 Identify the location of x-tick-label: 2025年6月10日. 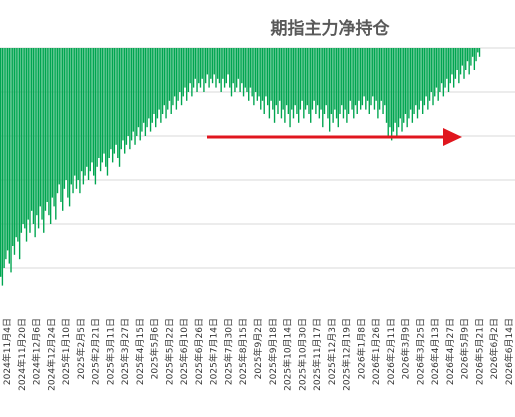
(184, 351).